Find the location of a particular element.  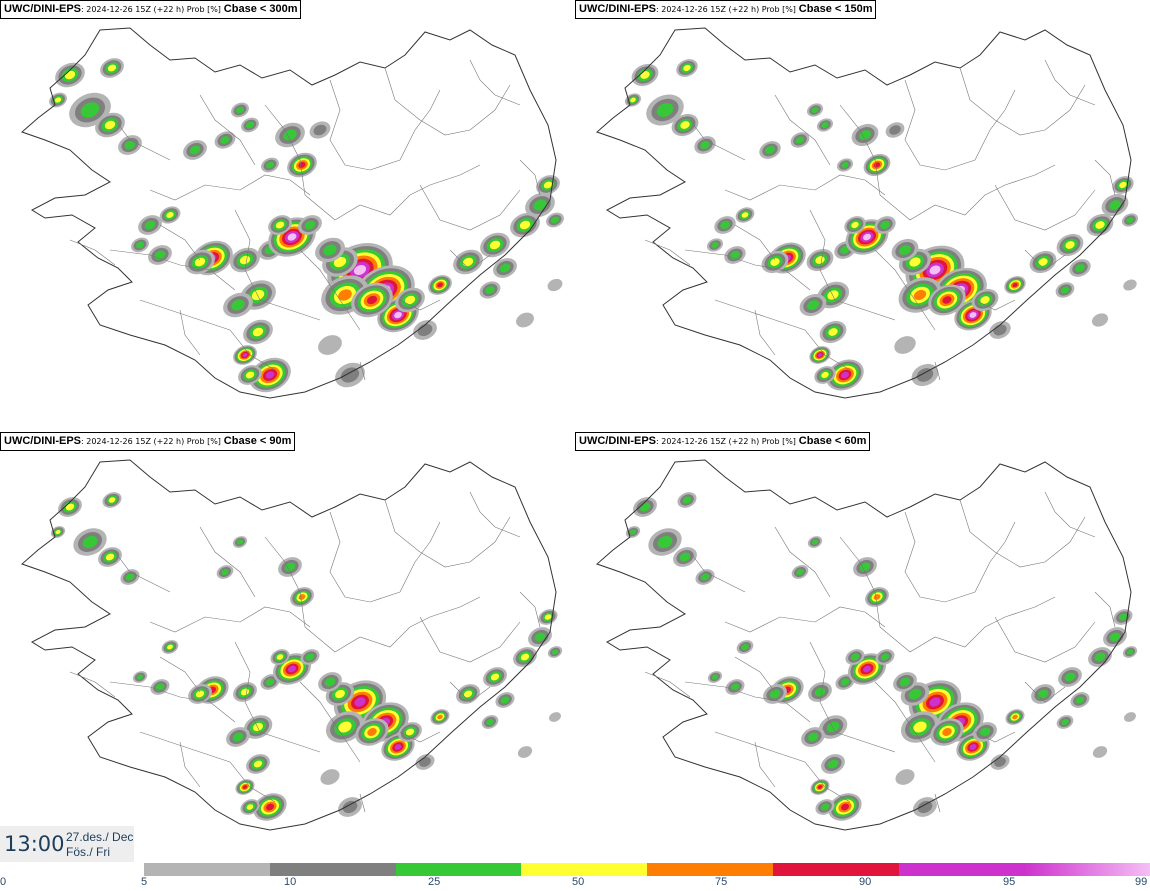

valid-time-box: 13:00 27.des./ Dec Fös./ Fri is located at coordinates (67, 844).